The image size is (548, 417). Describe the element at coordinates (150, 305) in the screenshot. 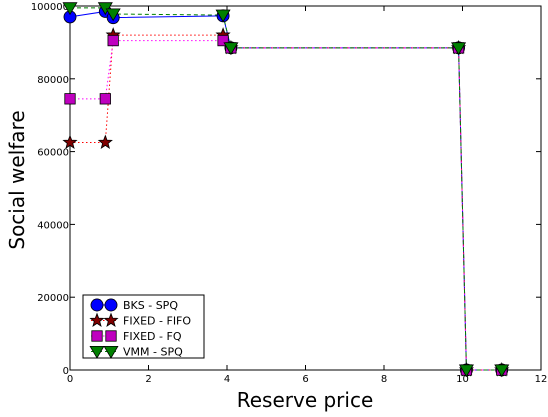

I see `legend-label: BKS - SPQ` at that location.